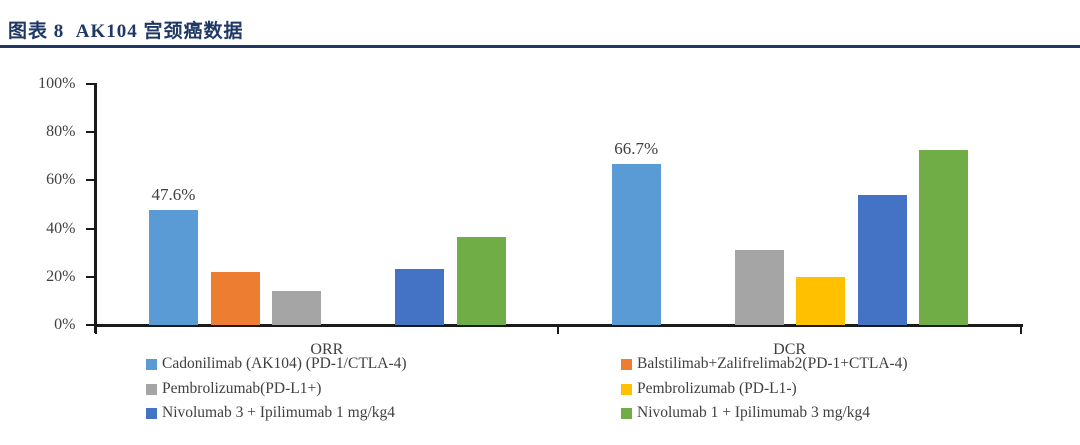 The height and width of the screenshot is (445, 1080). What do you see at coordinates (754, 412) in the screenshot?
I see `legend-label: Nivolumab 1 + Ipilimumab 3 mg/kg4` at bounding box center [754, 412].